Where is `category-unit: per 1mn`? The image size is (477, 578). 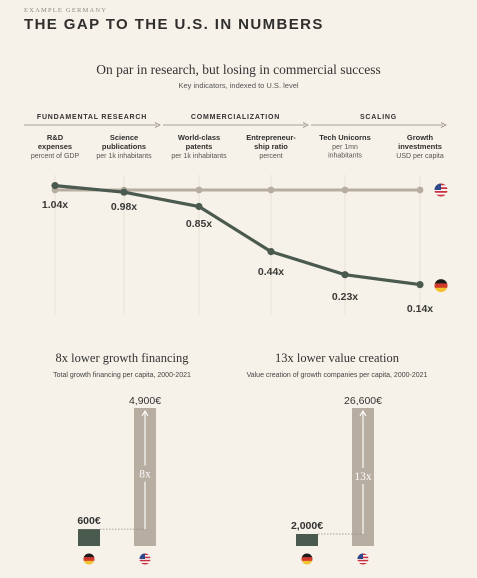
category-unit: per 1mn is located at coordinates (345, 147).